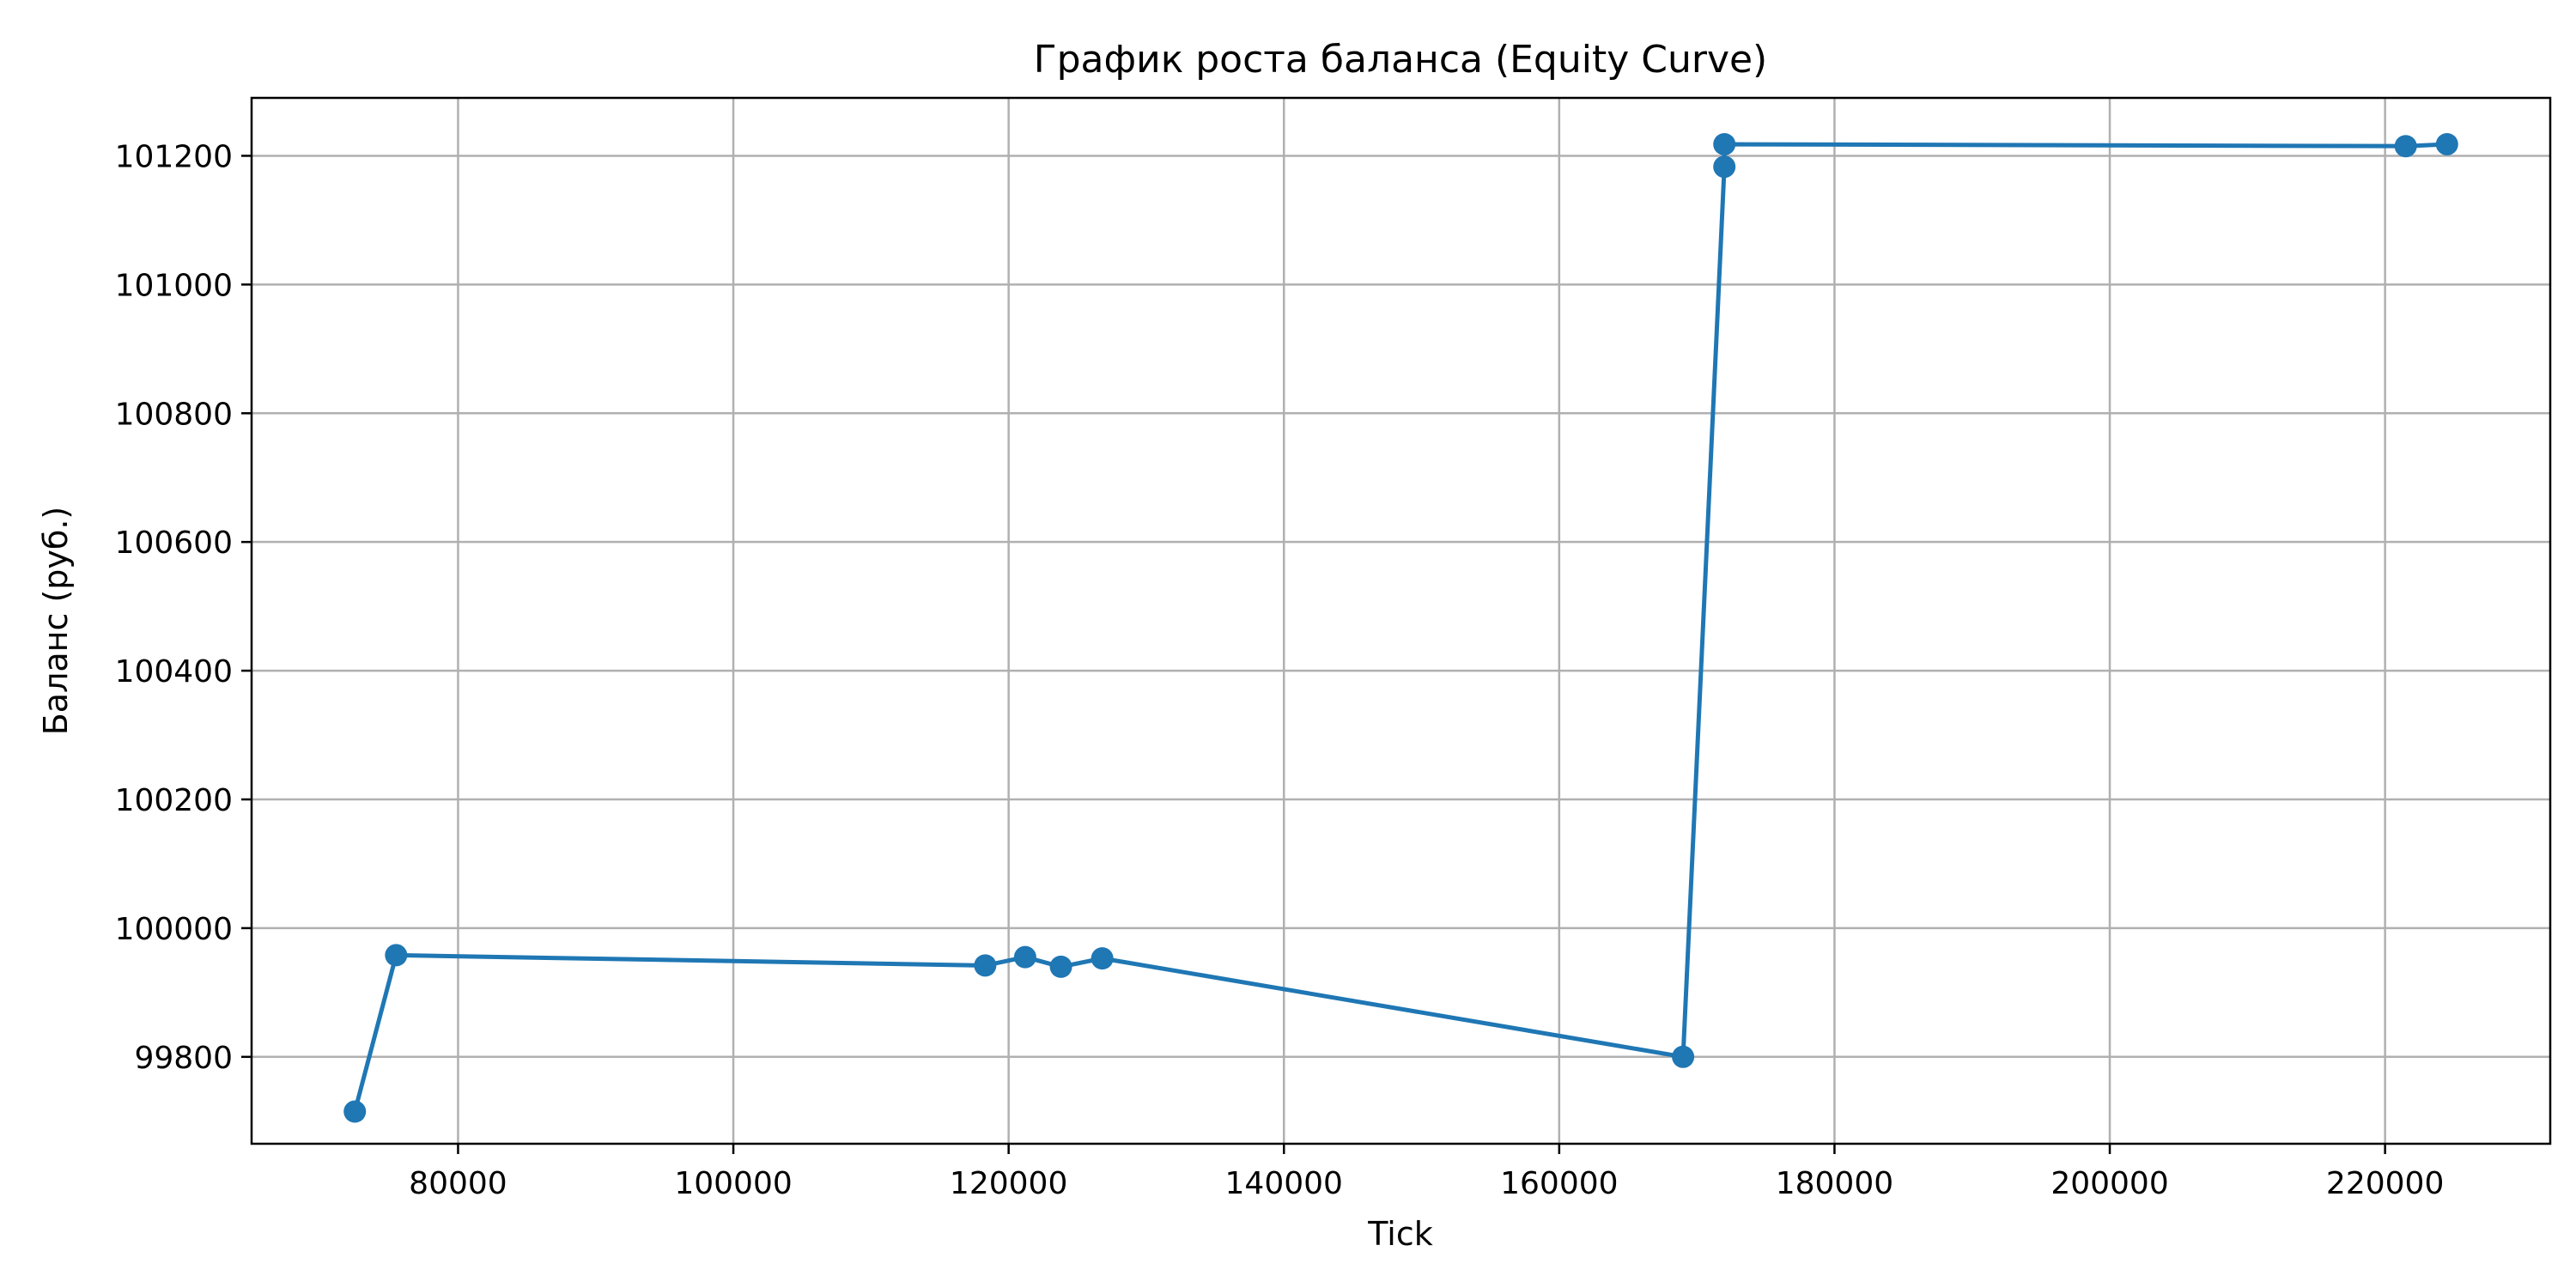 This screenshot has height=1288, width=2576. What do you see at coordinates (183, 1058) in the screenshot?
I see `y-tick-label: 99800` at bounding box center [183, 1058].